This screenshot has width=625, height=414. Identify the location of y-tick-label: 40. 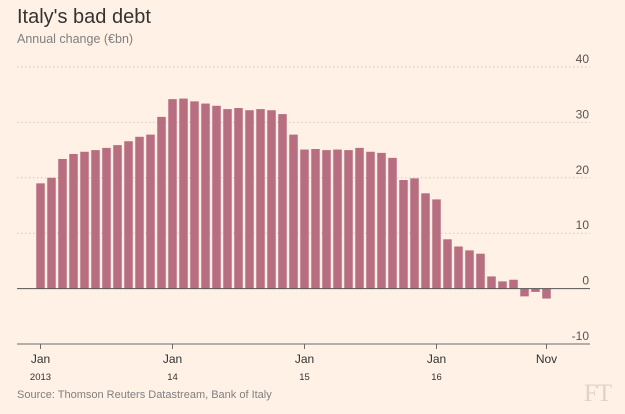
(583, 59).